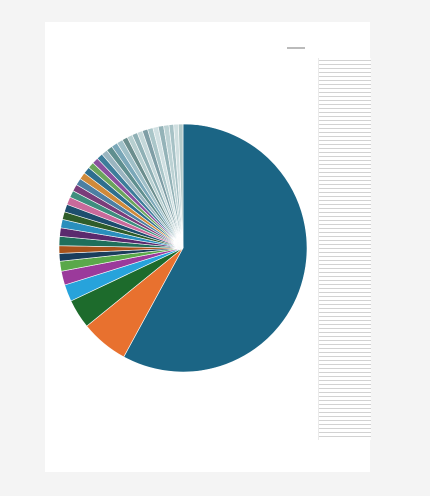  What do you see at coordinates (344, 249) in the screenshot?
I see `legend` at bounding box center [344, 249].